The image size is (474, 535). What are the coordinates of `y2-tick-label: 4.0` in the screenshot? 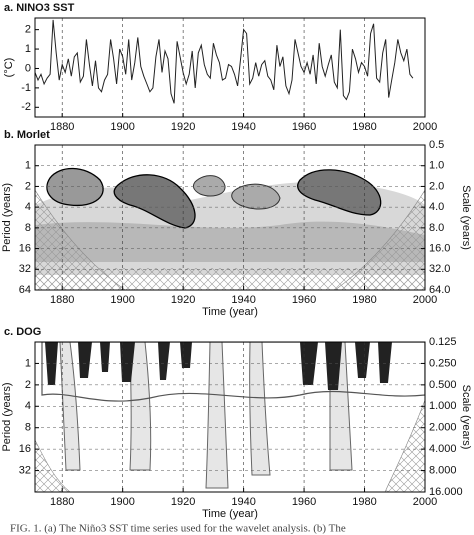 It's located at (436, 207).